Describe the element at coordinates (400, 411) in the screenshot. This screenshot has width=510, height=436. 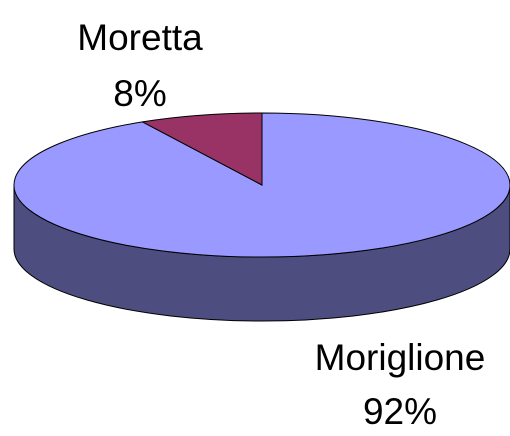
I see `value-label: 92%` at that location.